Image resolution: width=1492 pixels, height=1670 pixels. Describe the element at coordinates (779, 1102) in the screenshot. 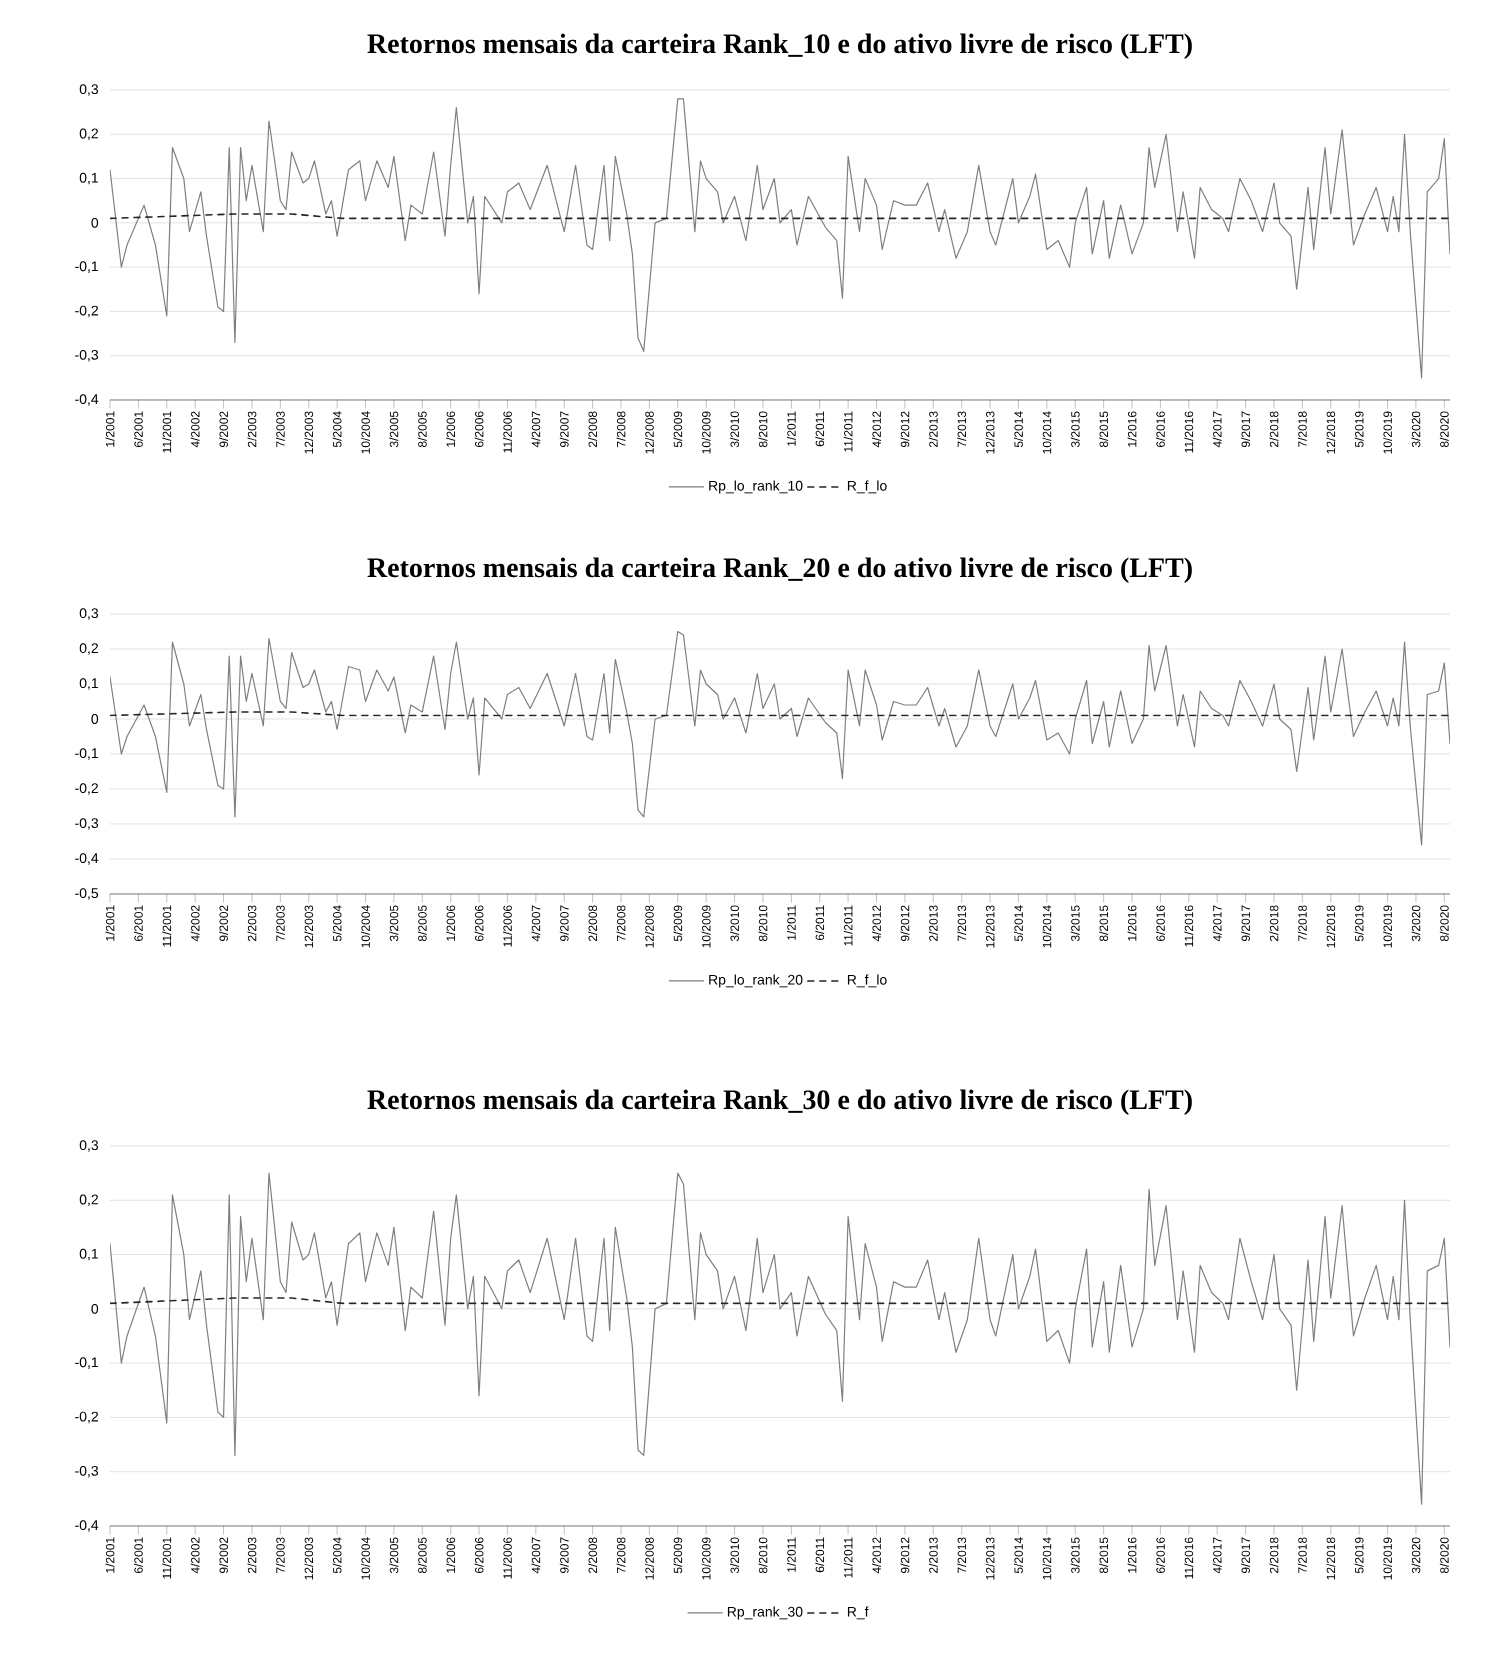

I see `chart-title: Retornos mensais da carteira Rank_30 e do ativo livre de risco (LFT)` at that location.